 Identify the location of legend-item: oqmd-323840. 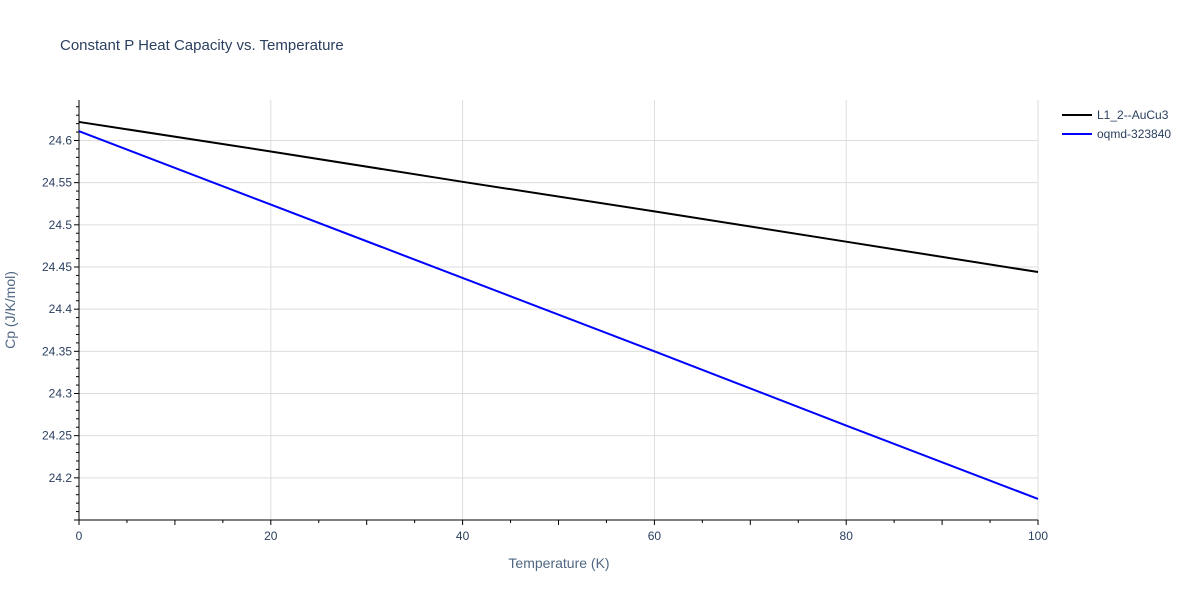
(1116, 134).